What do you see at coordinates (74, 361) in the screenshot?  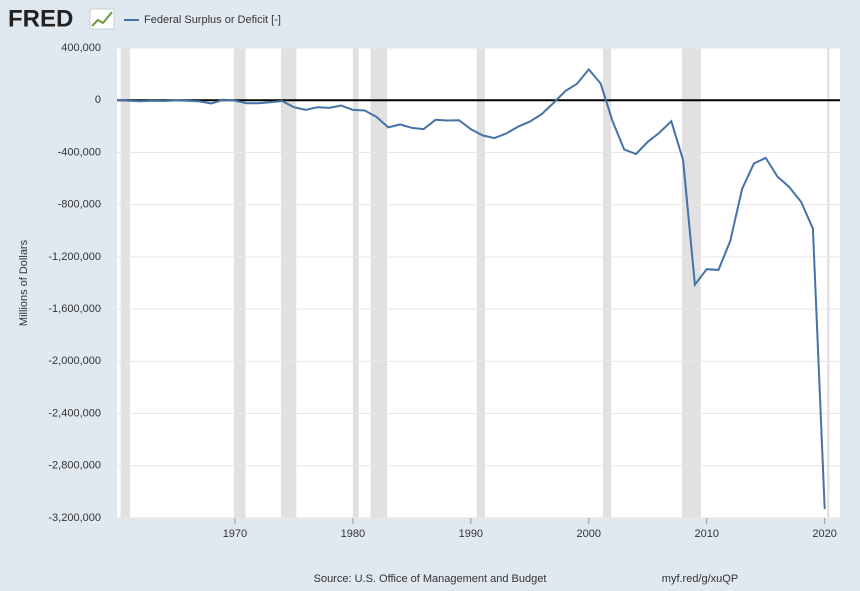 I see `y-tick-label: -2,000,000` at bounding box center [74, 361].